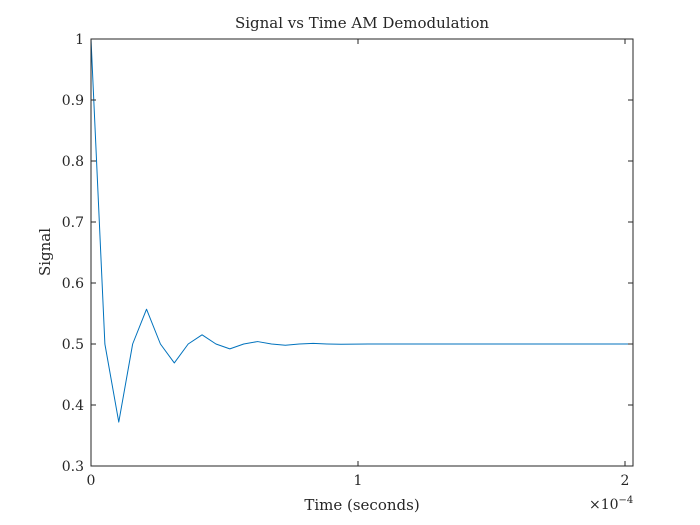 The height and width of the screenshot is (525, 700). What do you see at coordinates (362, 23) in the screenshot?
I see `chart-title: Signal vs Time AM Demodulation` at bounding box center [362, 23].